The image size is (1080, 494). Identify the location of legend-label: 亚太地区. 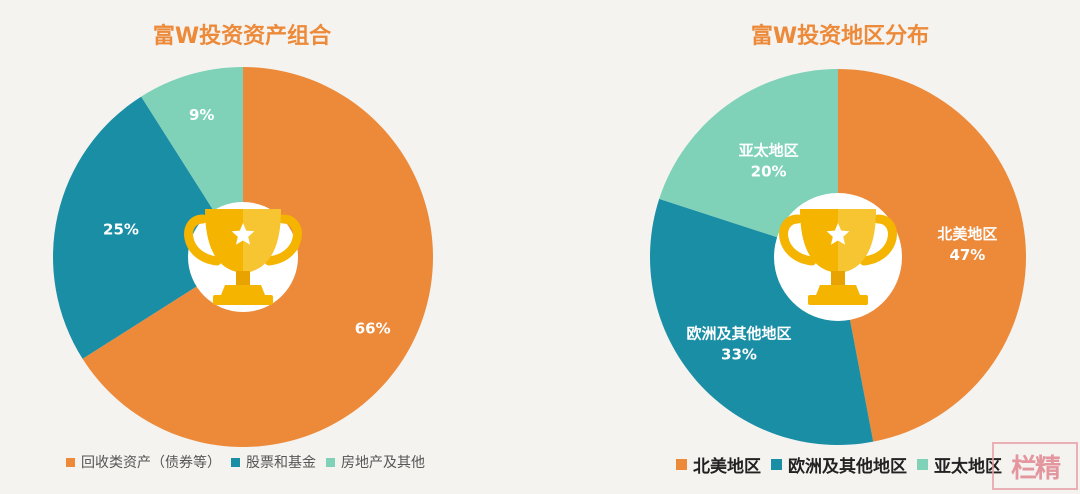
(968, 467).